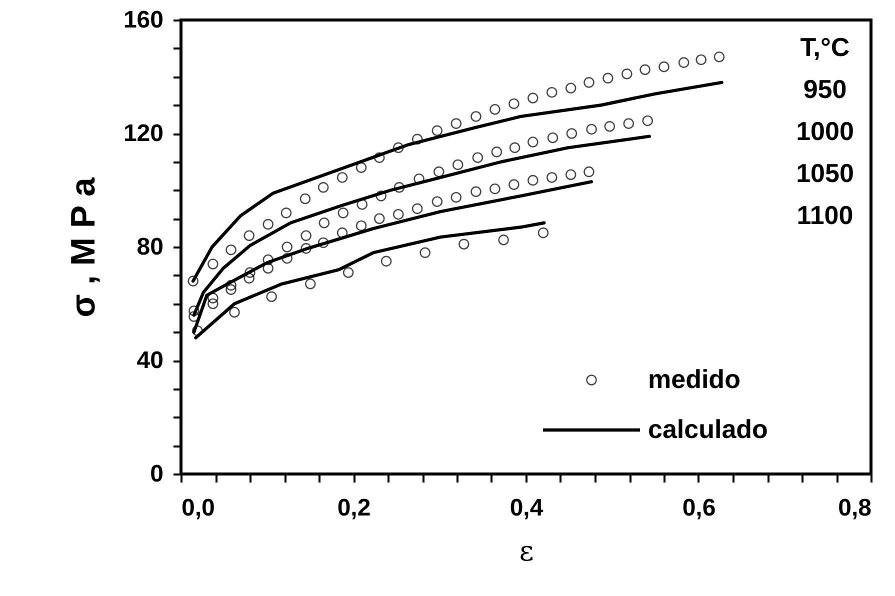 The width and height of the screenshot is (895, 596). Describe the element at coordinates (694, 379) in the screenshot. I see `legend-label: medido` at that location.